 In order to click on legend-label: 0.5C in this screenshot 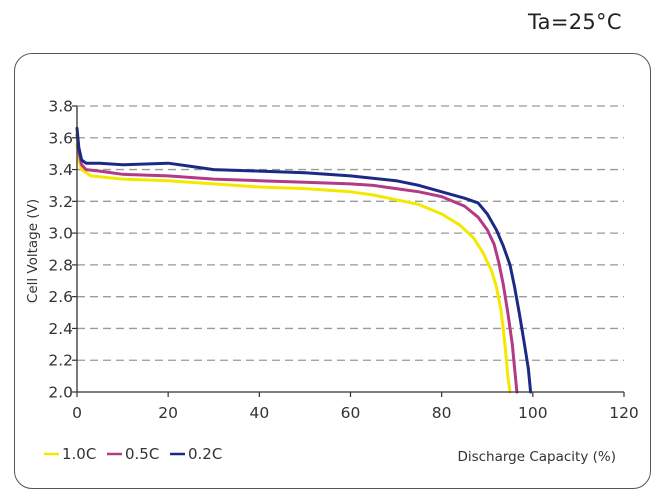, I will do `click(142, 454)`.